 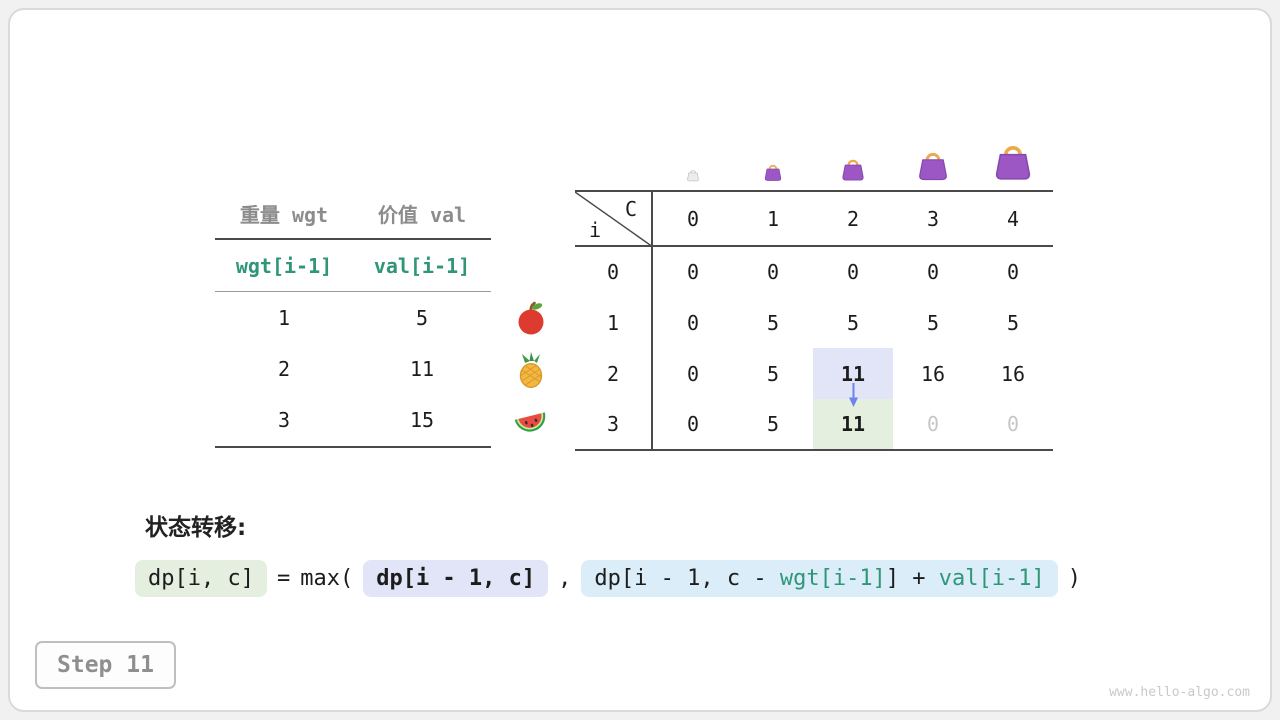 What do you see at coordinates (614, 424) in the screenshot?
I see `row-label-3: 3` at bounding box center [614, 424].